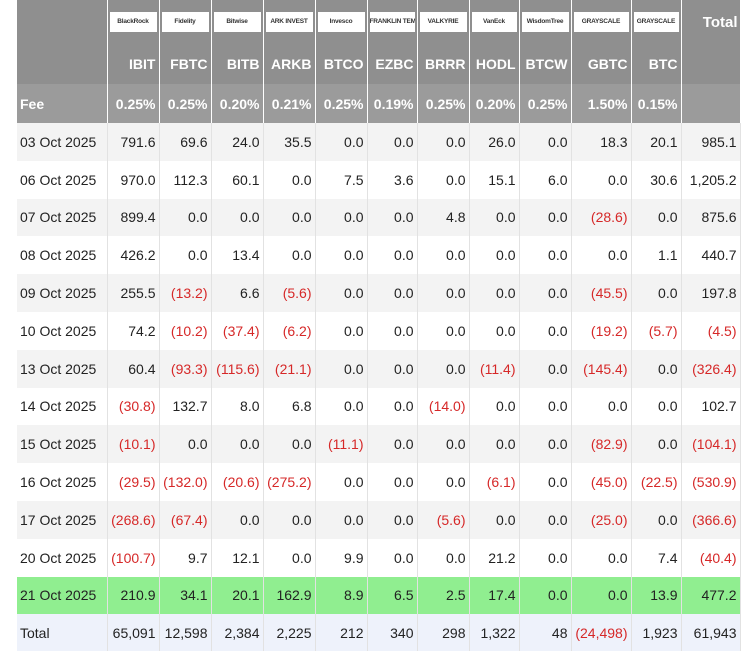 This screenshot has height=653, width=750. Describe the element at coordinates (62, 255) in the screenshot. I see `date: 08 Oct 2025` at that location.